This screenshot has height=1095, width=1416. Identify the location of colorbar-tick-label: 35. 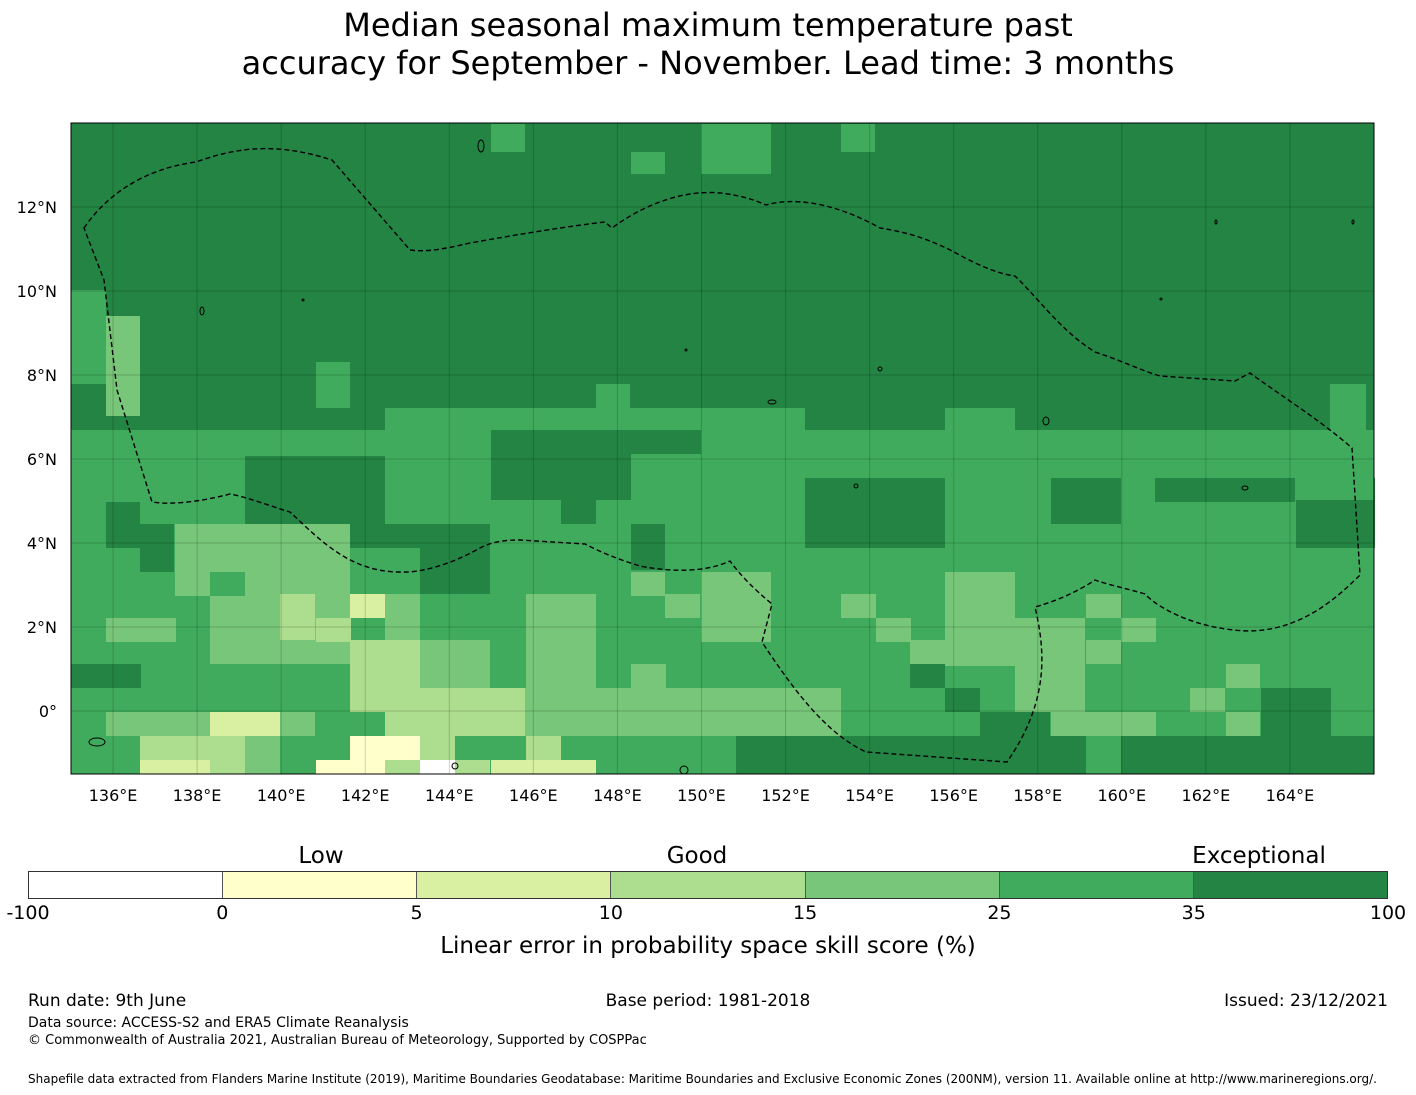
(1193, 913).